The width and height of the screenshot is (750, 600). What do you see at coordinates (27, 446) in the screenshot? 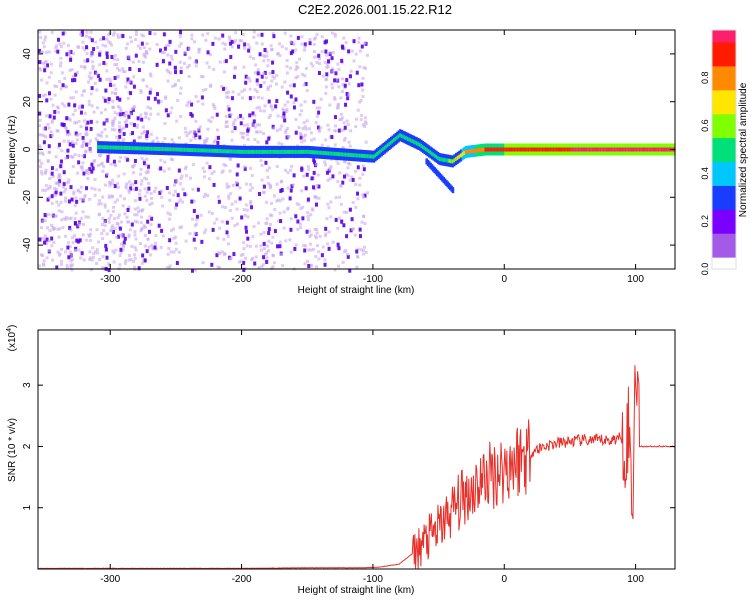
I see `snr-ytick-label: 2` at bounding box center [27, 446].